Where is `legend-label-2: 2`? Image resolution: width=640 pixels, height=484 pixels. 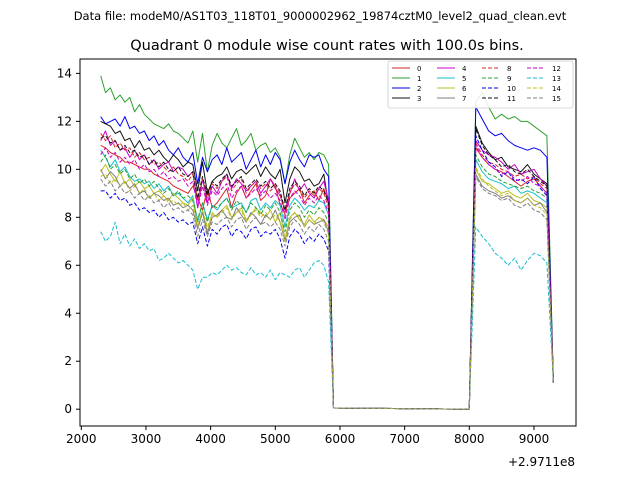 legend-label-2: 2 is located at coordinates (419, 89).